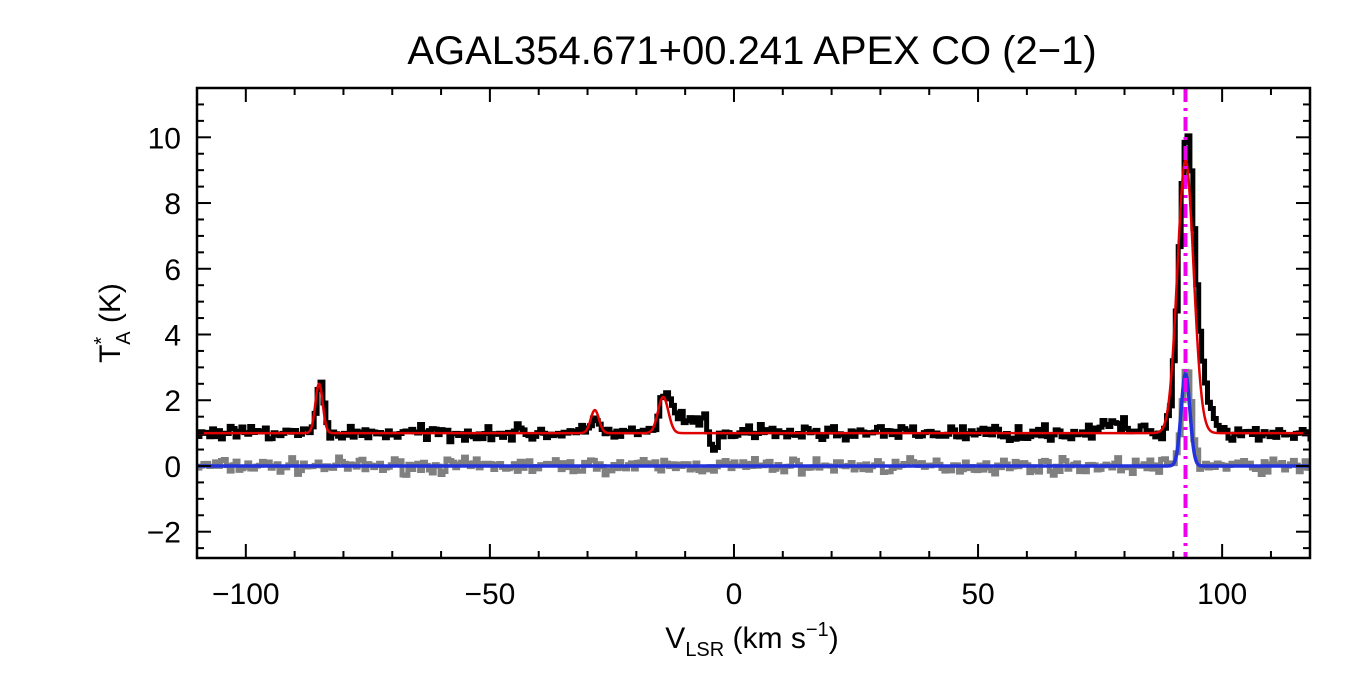 The width and height of the screenshot is (1350, 675). I want to click on x-tick-label: 50, so click(977, 594).